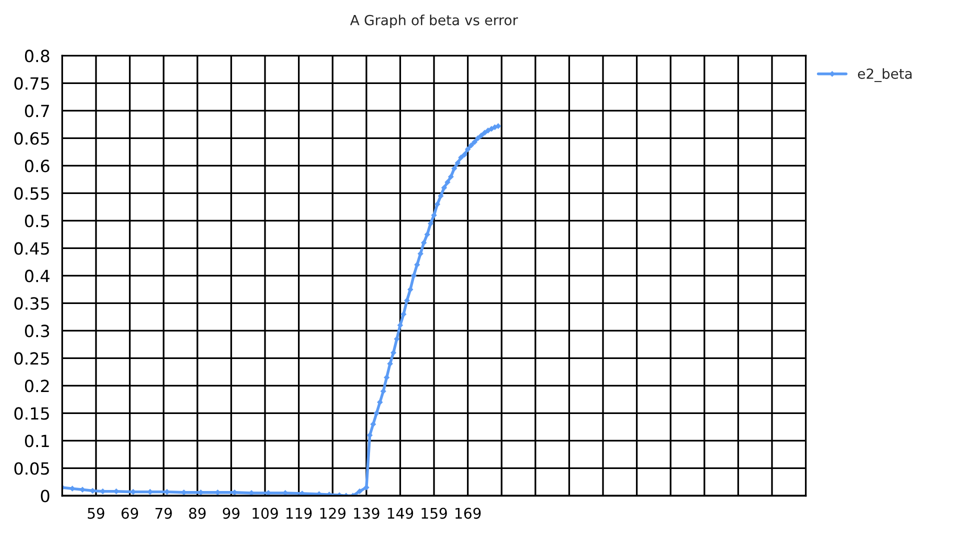 The height and width of the screenshot is (557, 957). What do you see at coordinates (37, 276) in the screenshot?
I see `y-tick-label: 0.4` at bounding box center [37, 276].